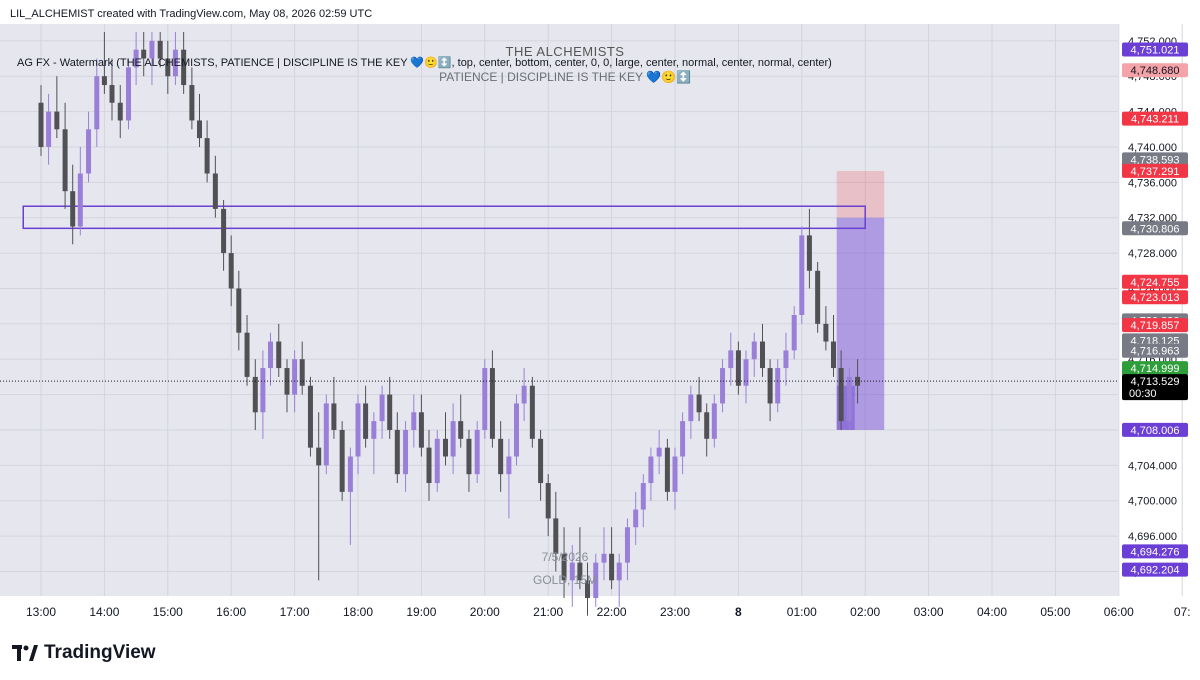 This screenshot has width=1200, height=680. I want to click on tradingview-brand: TradingView, so click(100, 652).